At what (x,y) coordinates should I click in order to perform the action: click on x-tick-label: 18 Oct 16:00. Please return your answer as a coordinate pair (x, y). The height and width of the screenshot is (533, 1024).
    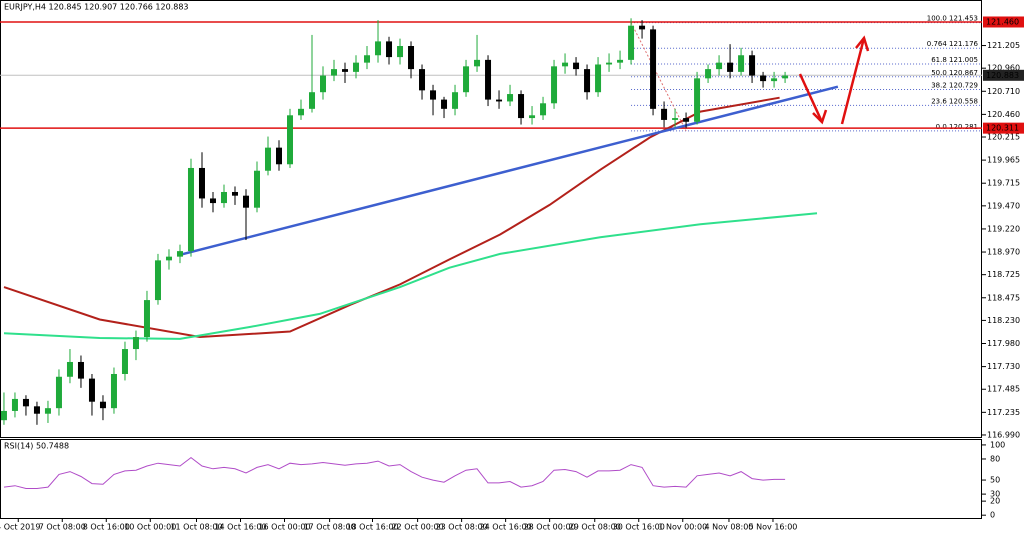
    Looking at the image, I should click on (372, 527).